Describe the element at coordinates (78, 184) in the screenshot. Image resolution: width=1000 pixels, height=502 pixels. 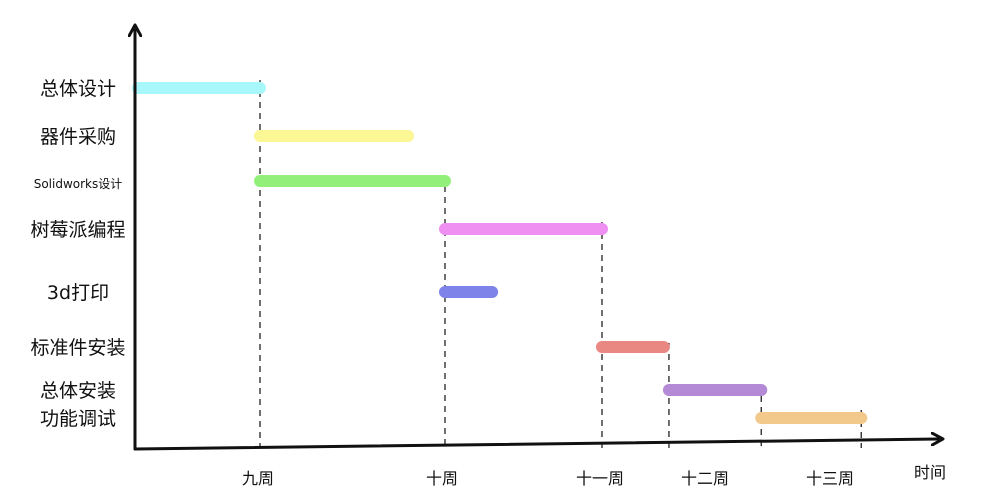
I see `task-label: Solidworks设计` at that location.